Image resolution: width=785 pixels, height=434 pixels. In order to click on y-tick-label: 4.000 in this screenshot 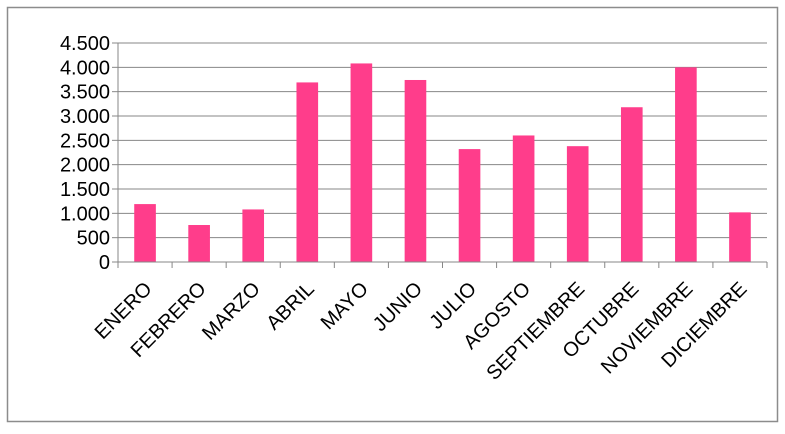, I will do `click(85, 68)`.